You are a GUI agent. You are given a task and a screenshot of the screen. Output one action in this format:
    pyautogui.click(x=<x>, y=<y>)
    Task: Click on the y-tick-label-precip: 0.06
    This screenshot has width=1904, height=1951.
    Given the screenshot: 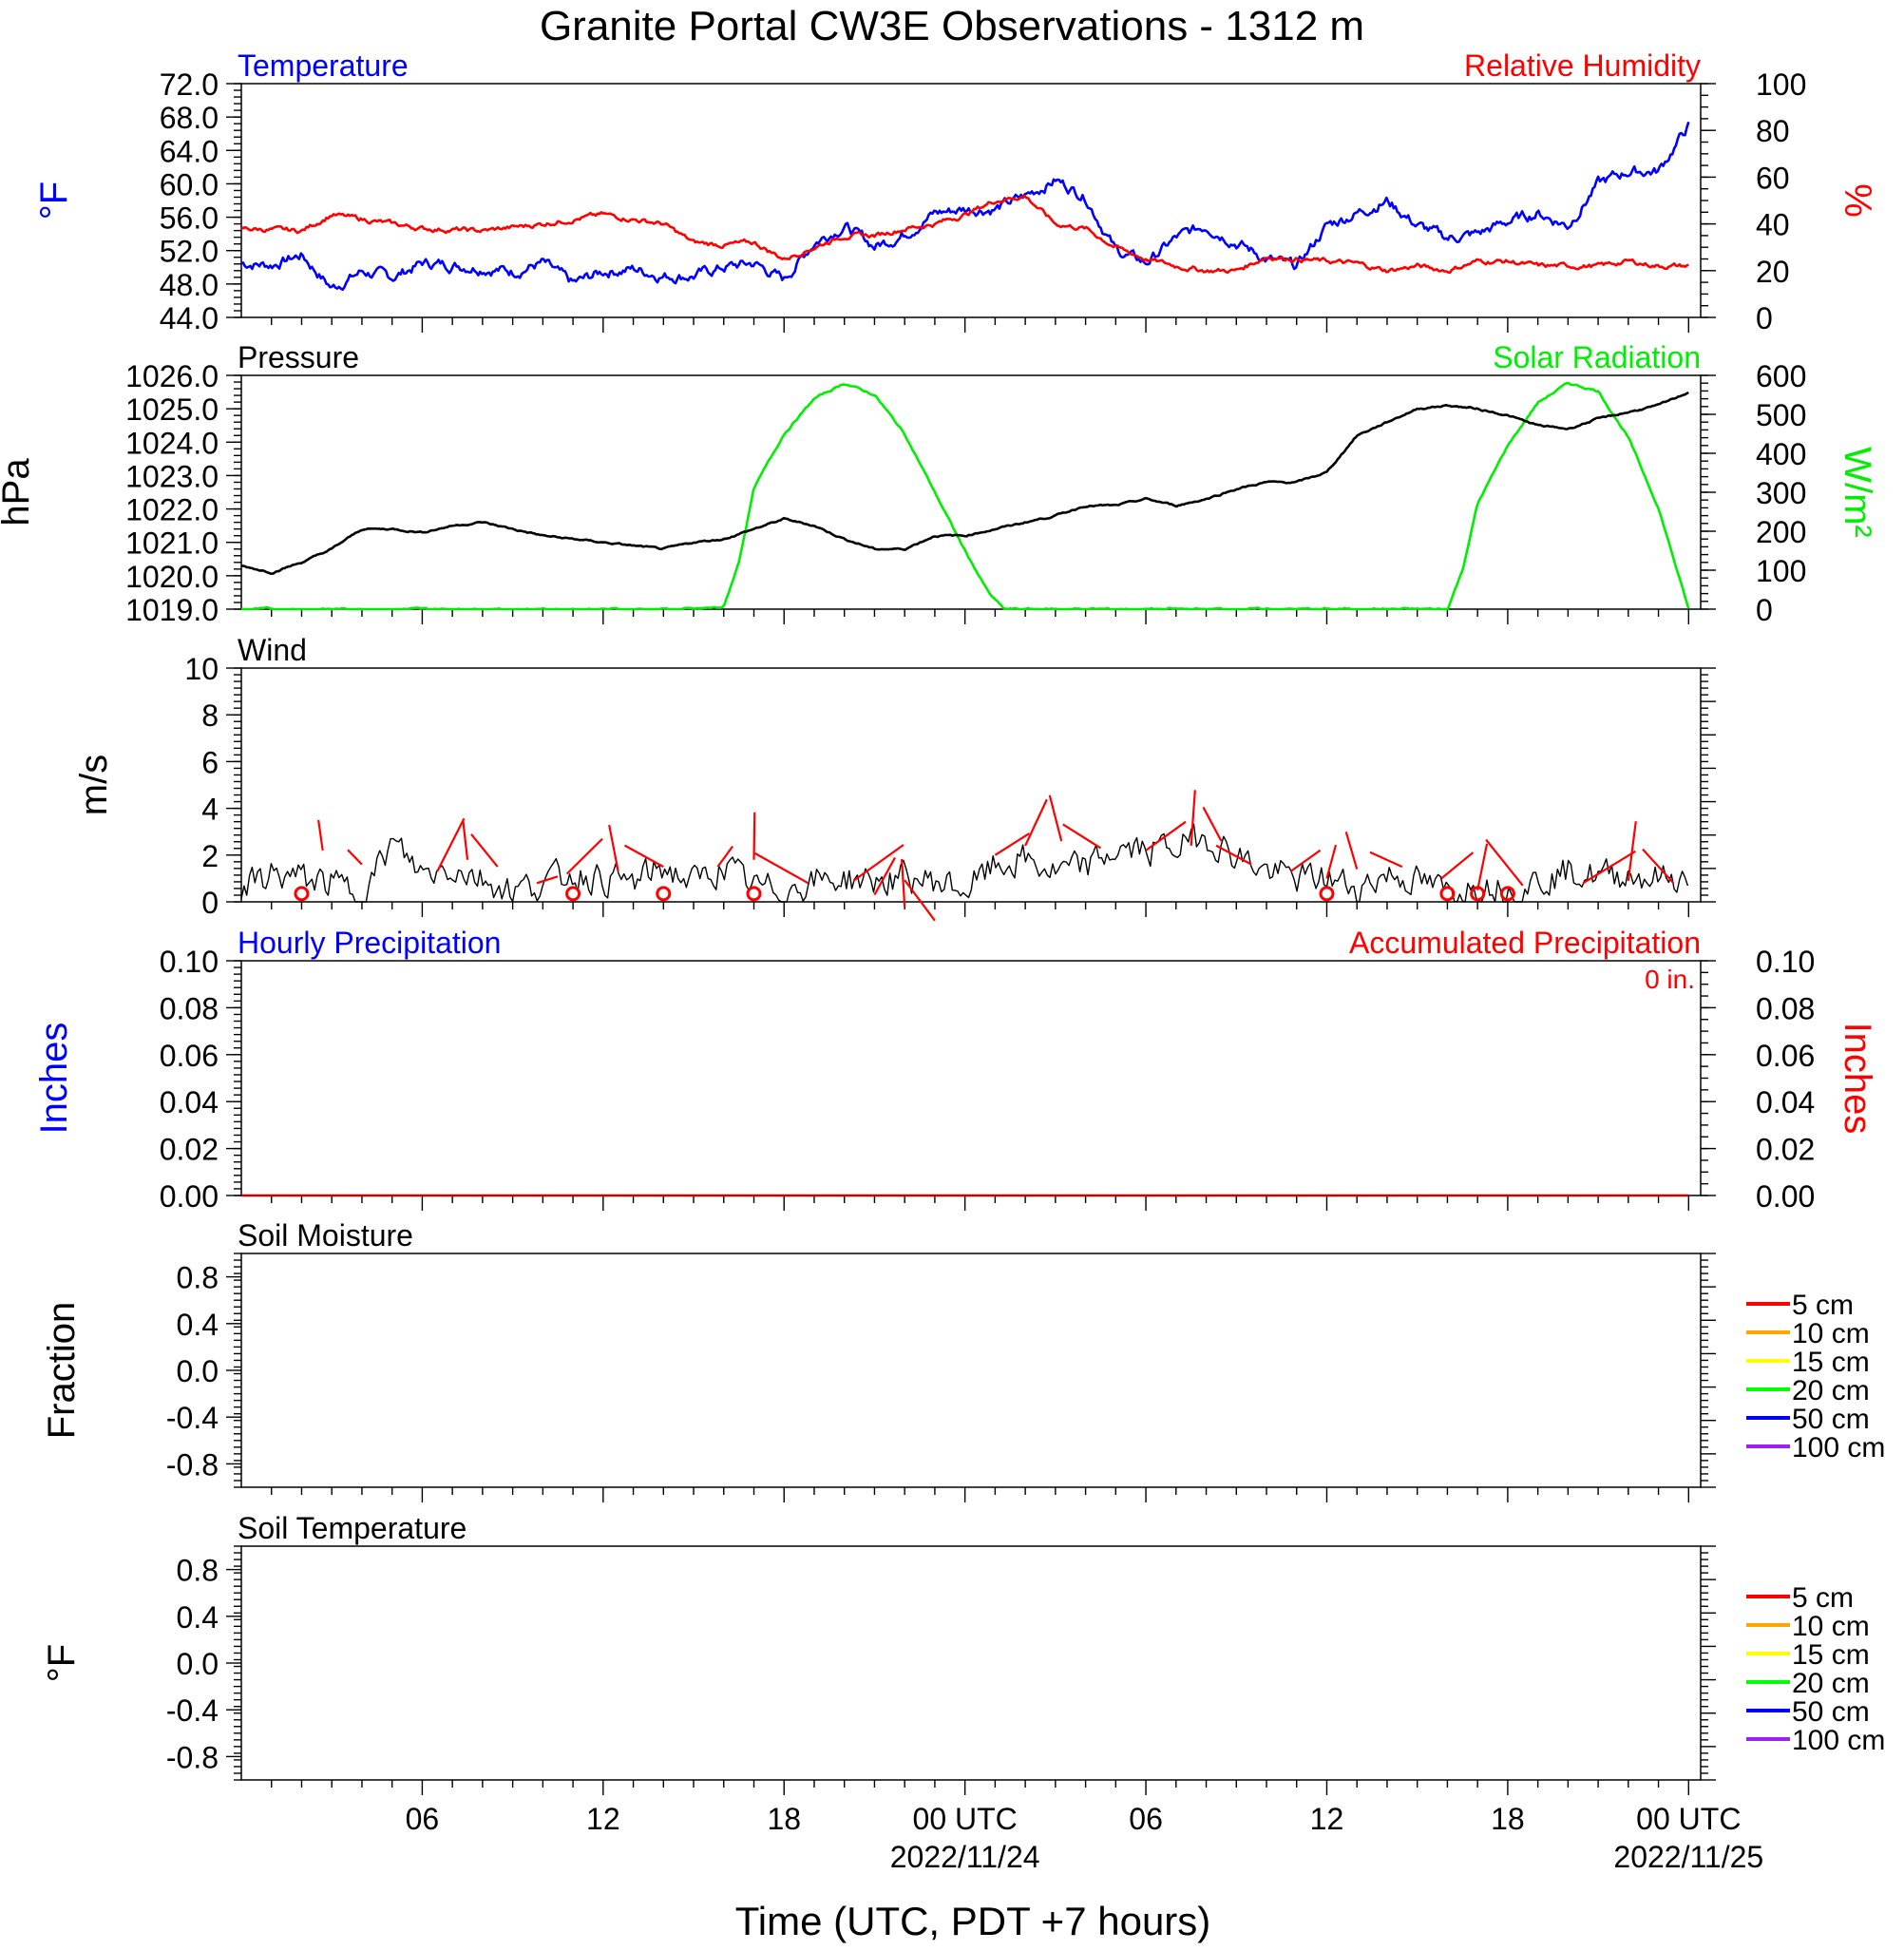 What is the action you would take?
    pyautogui.click(x=189, y=1056)
    